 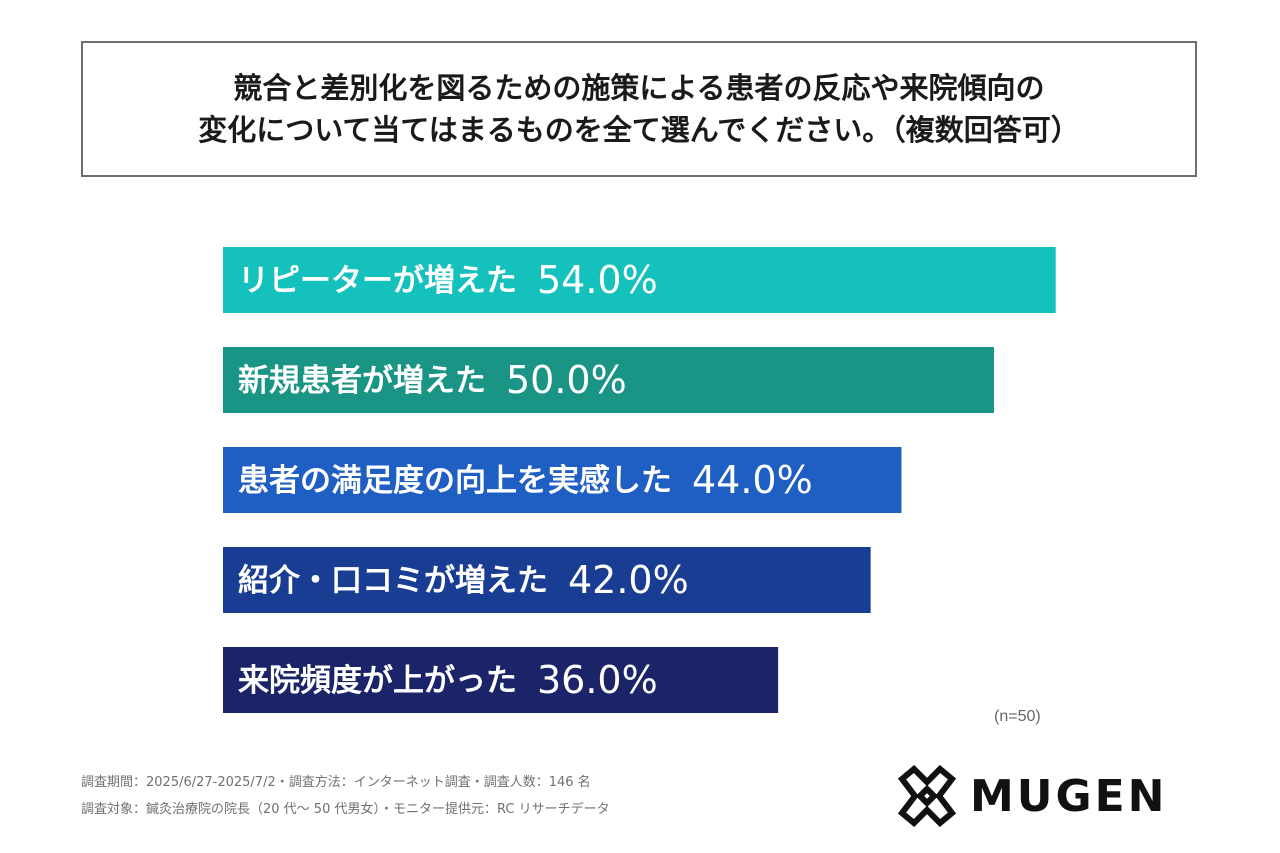 I want to click on bar-value-1: 54.0%, so click(x=597, y=280).